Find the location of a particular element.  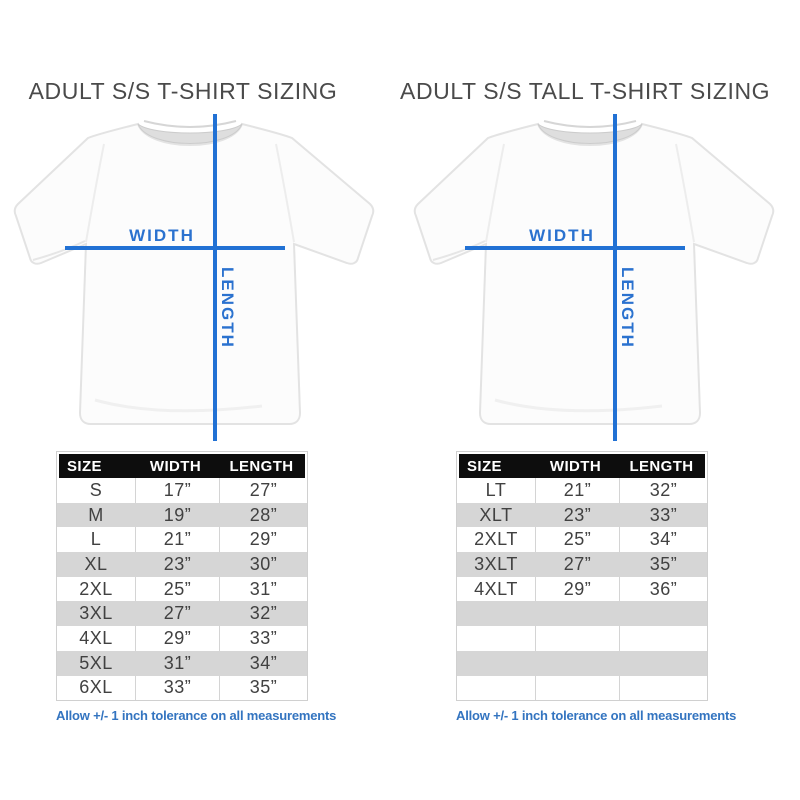

table-cell: 4XL is located at coordinates (96, 637).